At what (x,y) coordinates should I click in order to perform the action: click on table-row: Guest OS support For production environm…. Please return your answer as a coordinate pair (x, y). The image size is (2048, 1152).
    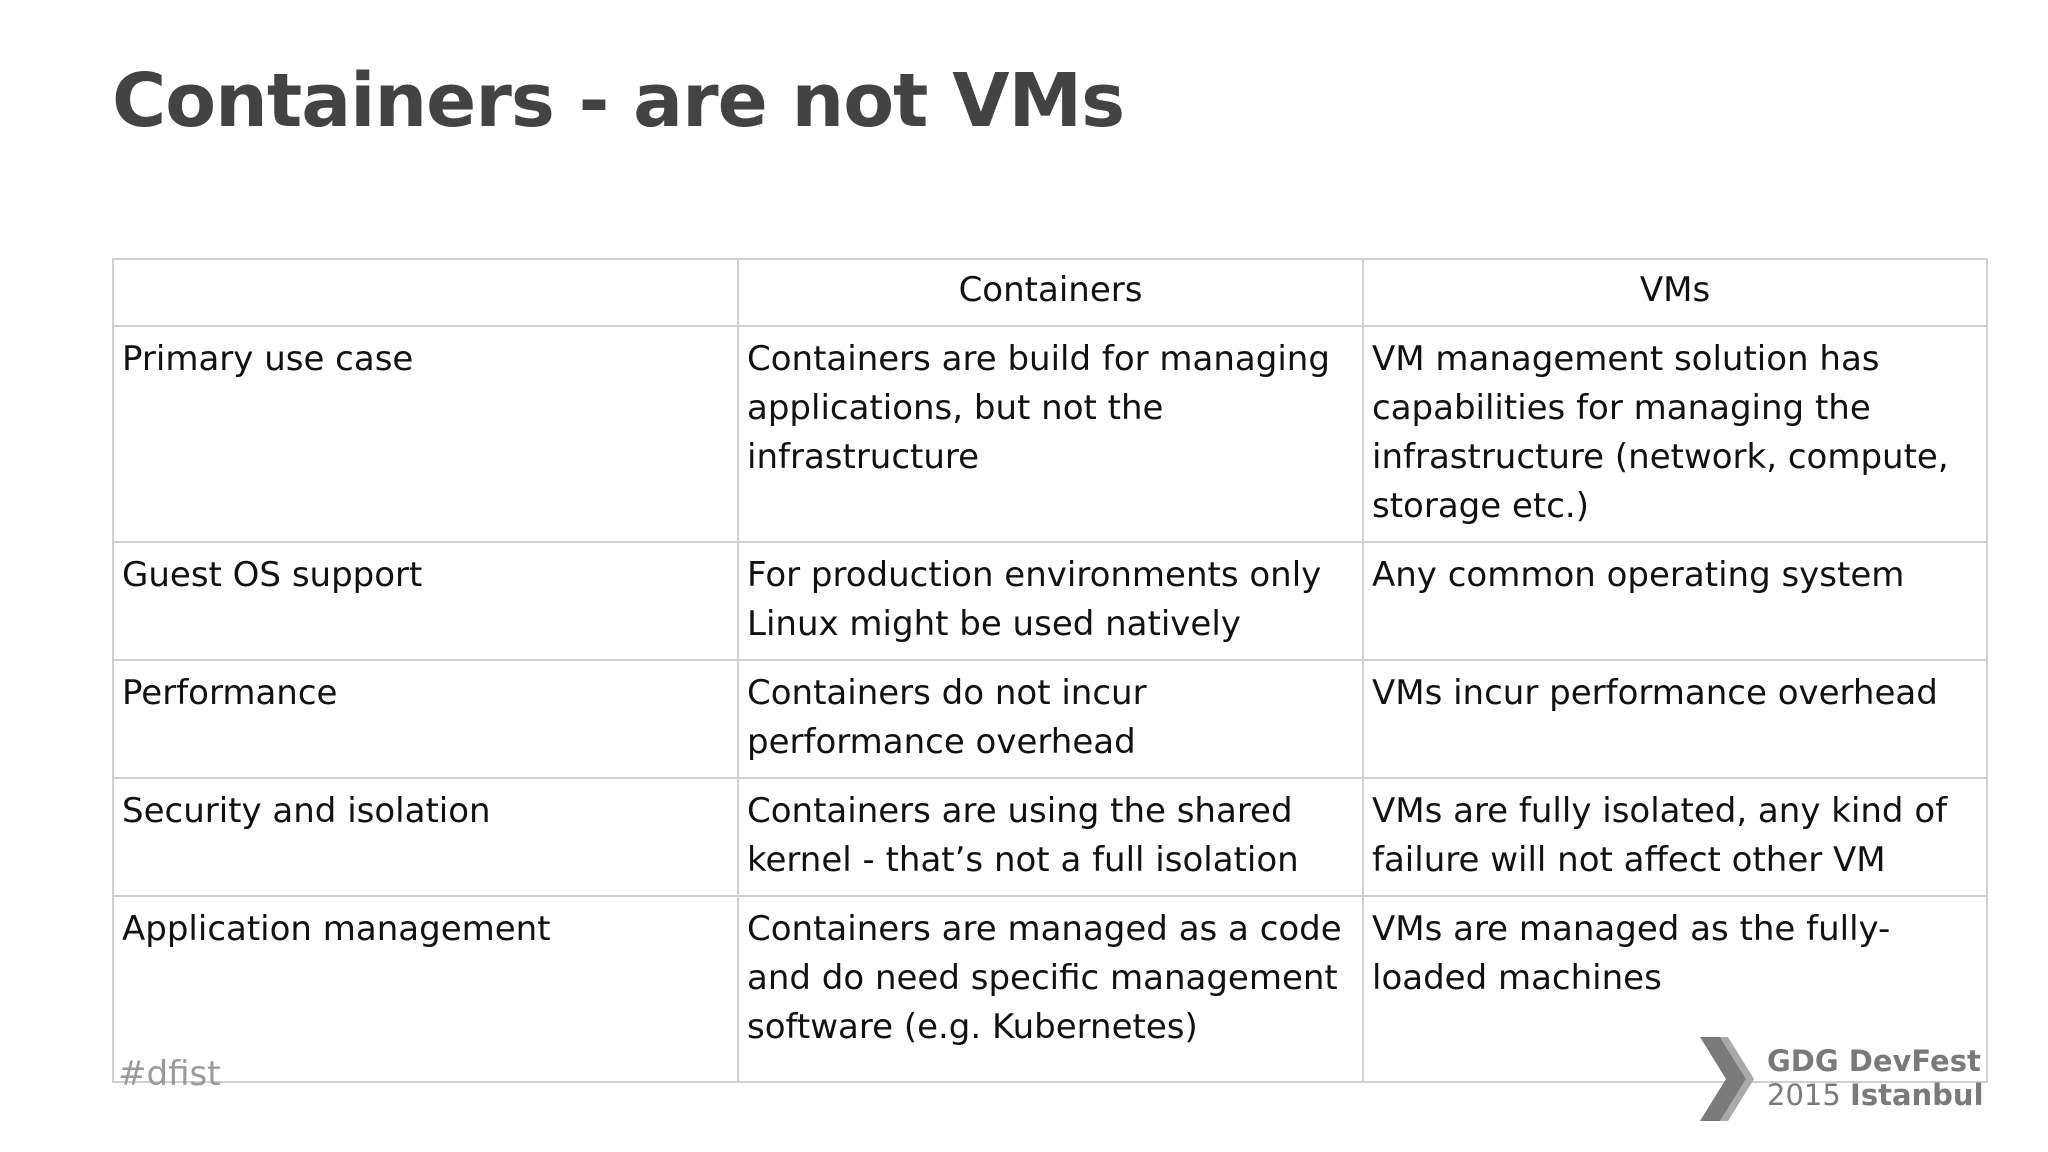
    Looking at the image, I should click on (1050, 601).